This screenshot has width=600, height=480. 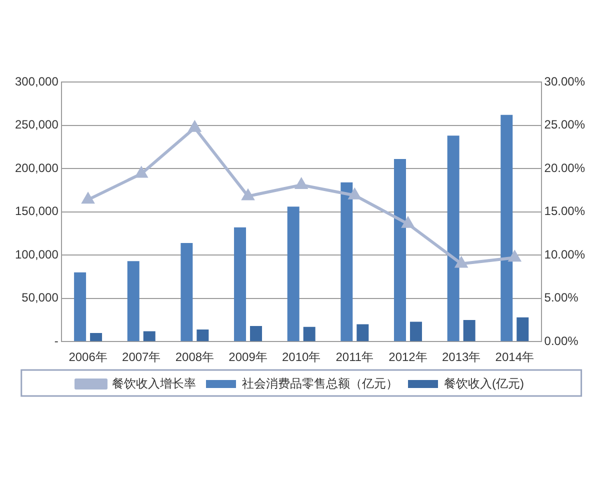 What do you see at coordinates (141, 357) in the screenshot?
I see `x-tick-label: 2007年` at bounding box center [141, 357].